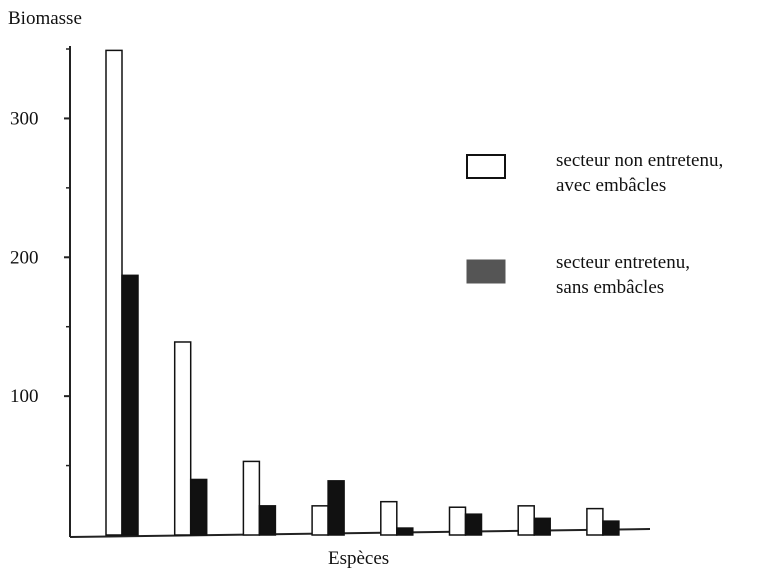  What do you see at coordinates (24, 118) in the screenshot?
I see `y-tick-label: 300` at bounding box center [24, 118].